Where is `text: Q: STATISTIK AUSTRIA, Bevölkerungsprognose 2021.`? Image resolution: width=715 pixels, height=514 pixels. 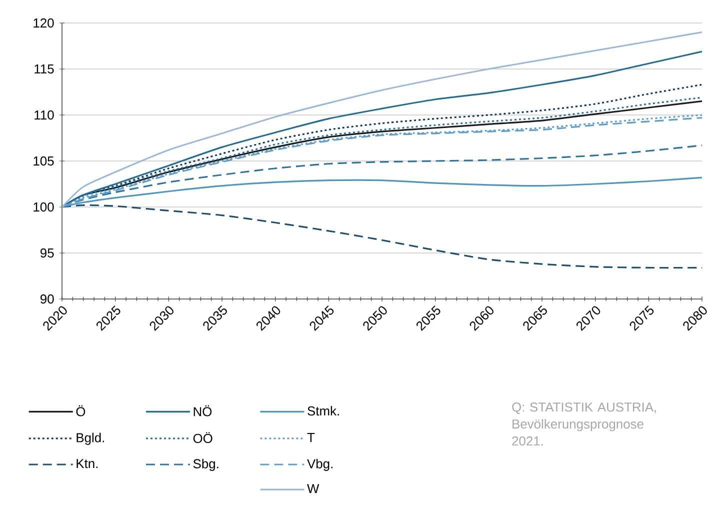 text: Q: STATISTIK AUSTRIA, Bevölkerungsprognose 2021. is located at coordinates (584, 424).